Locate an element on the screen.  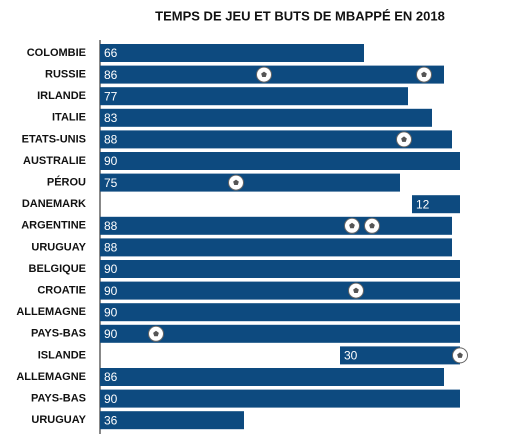
category-label: COLOMBIE is located at coordinates (56, 53).